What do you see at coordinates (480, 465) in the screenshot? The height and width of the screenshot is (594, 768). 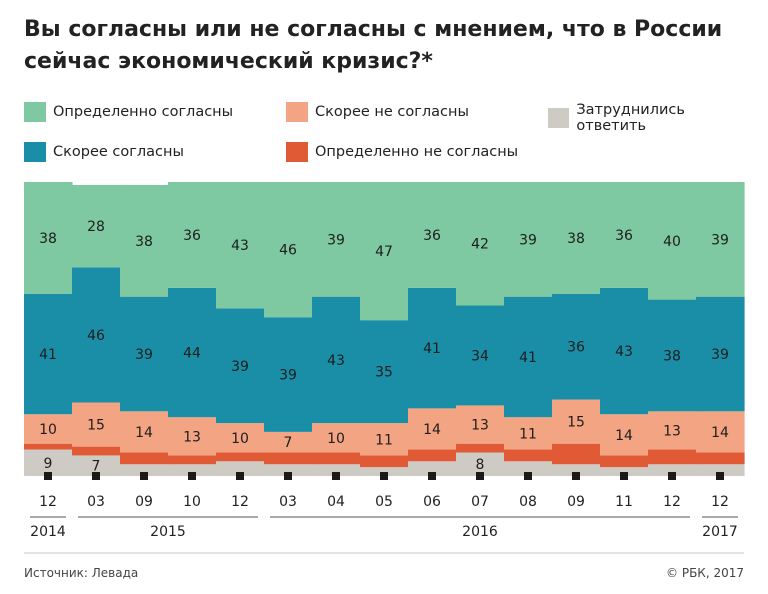 I see `data-label: 8` at bounding box center [480, 465].